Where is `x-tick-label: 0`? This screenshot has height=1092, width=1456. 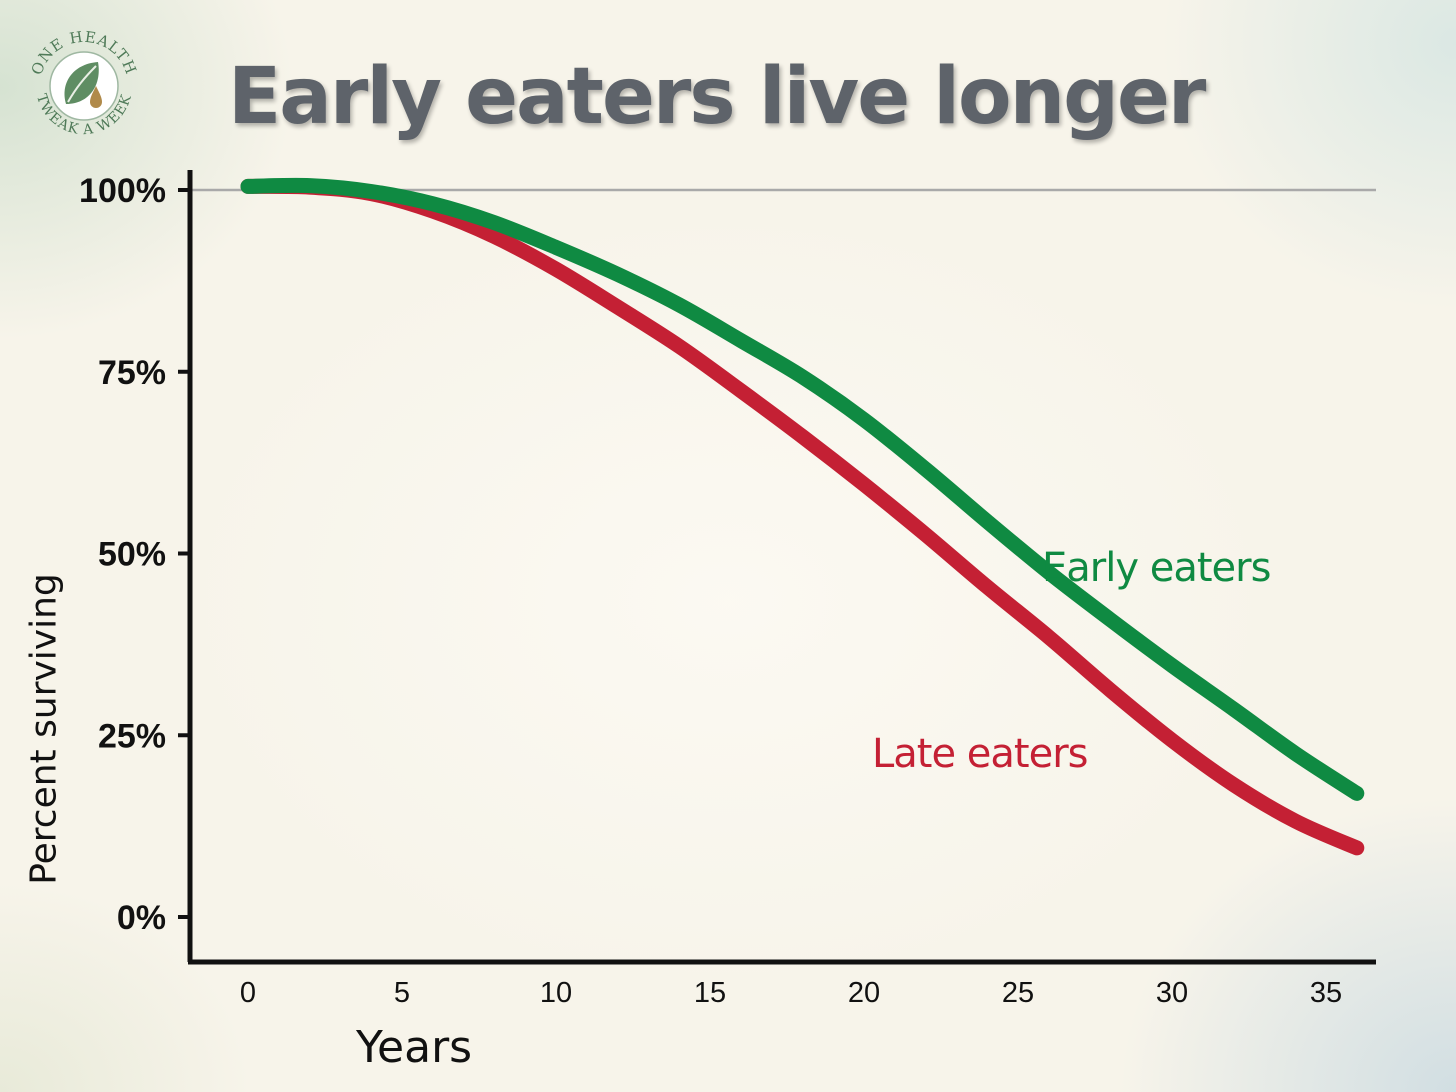 x-tick-label: 0 is located at coordinates (248, 993).